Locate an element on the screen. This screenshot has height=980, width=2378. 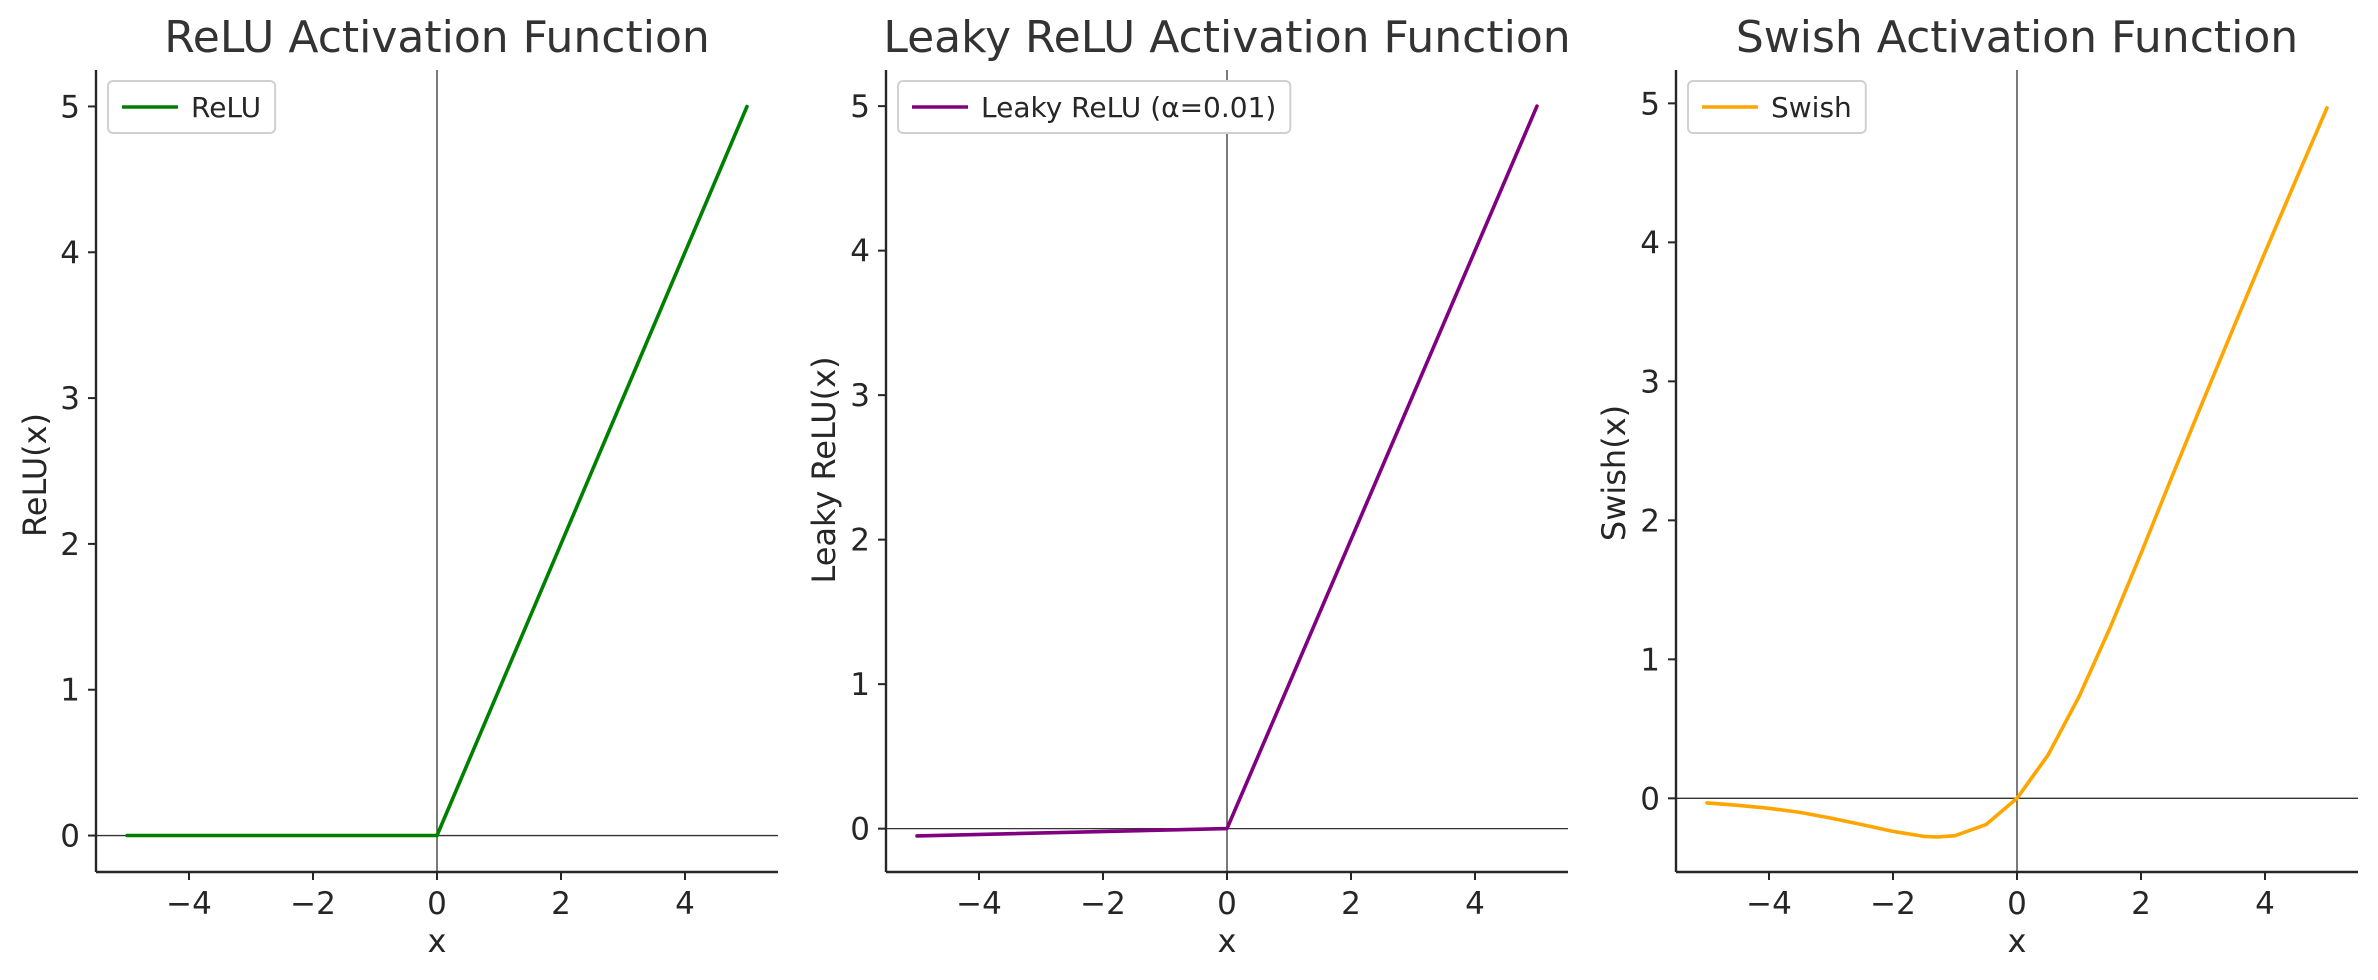
relu-legend: ReLU is located at coordinates (192, 107).